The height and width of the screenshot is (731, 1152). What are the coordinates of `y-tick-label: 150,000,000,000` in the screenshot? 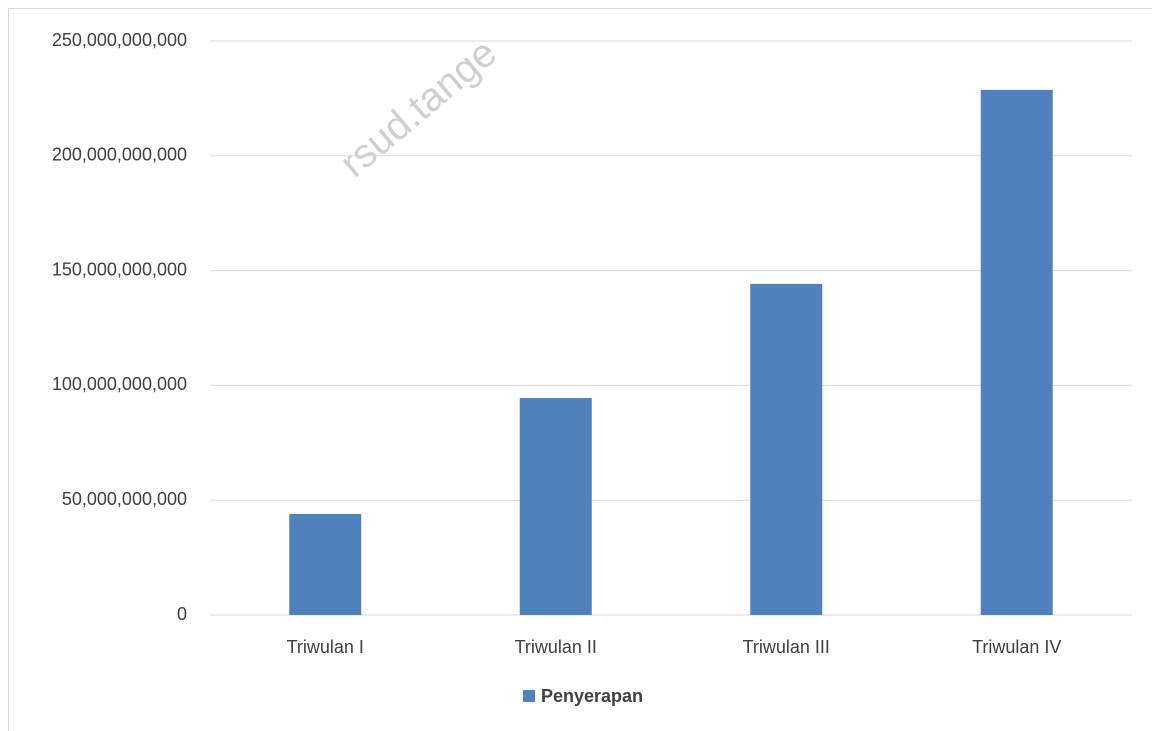 It's located at (119, 269).